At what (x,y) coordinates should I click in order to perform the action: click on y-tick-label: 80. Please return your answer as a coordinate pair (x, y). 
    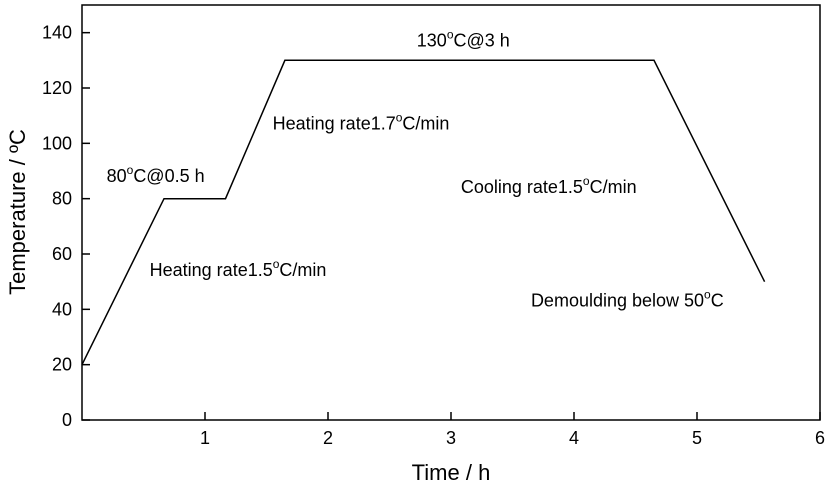
    Looking at the image, I should click on (62, 199).